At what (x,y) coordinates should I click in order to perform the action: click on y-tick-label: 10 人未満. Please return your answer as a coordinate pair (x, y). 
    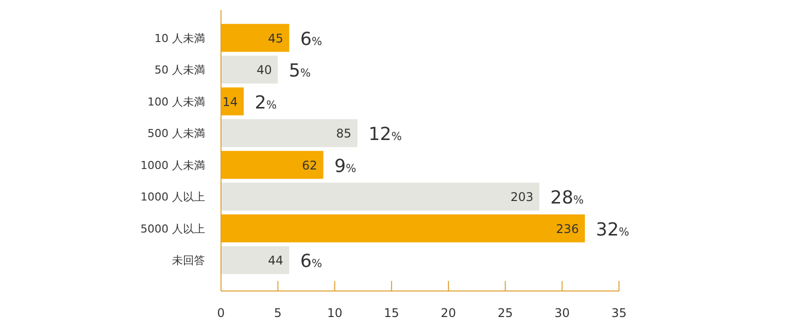
    Looking at the image, I should click on (179, 38).